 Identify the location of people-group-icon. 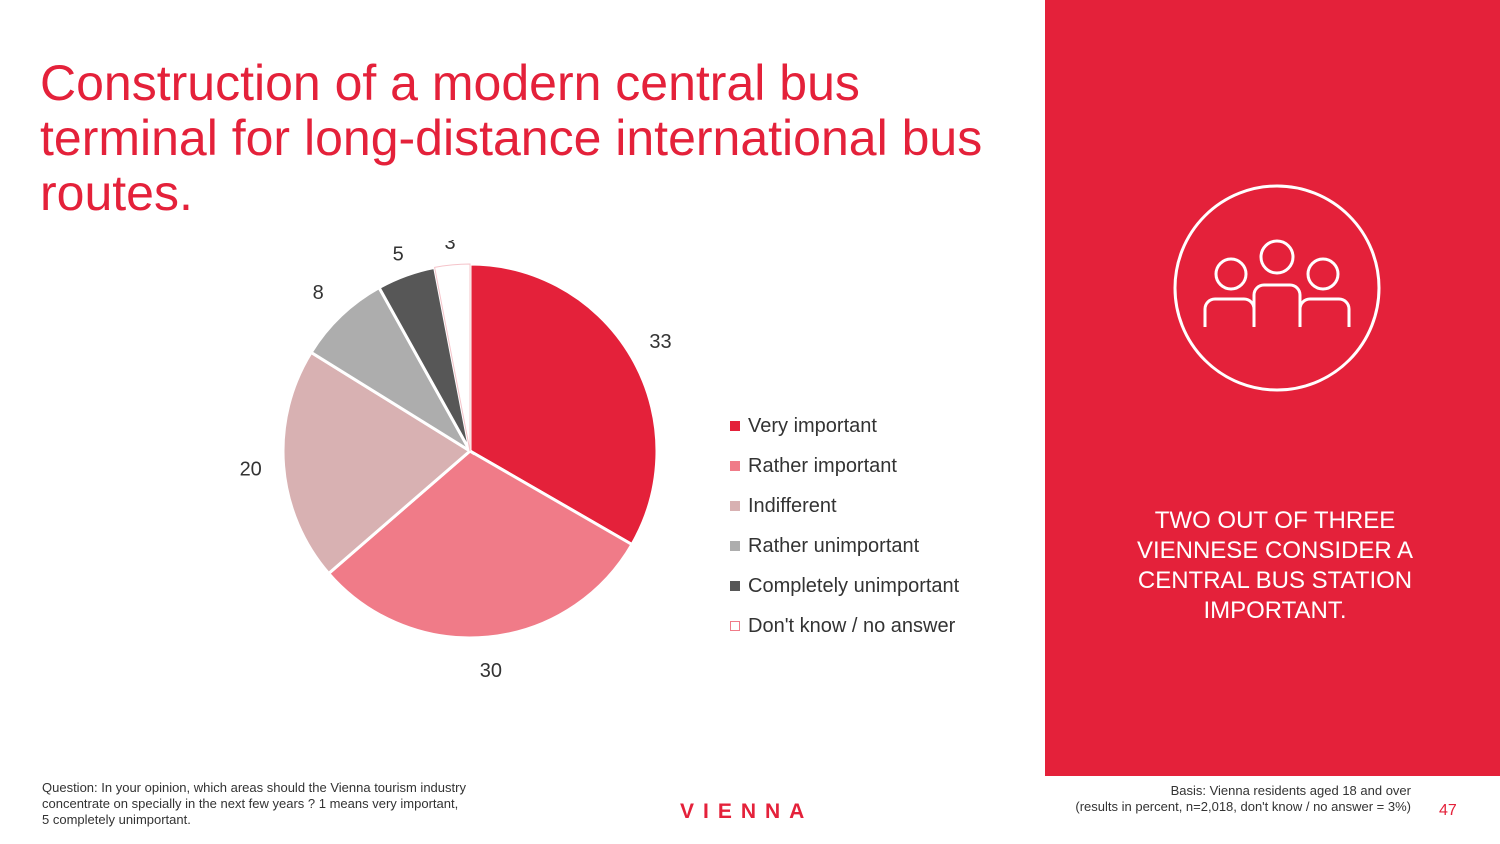
(1277, 288).